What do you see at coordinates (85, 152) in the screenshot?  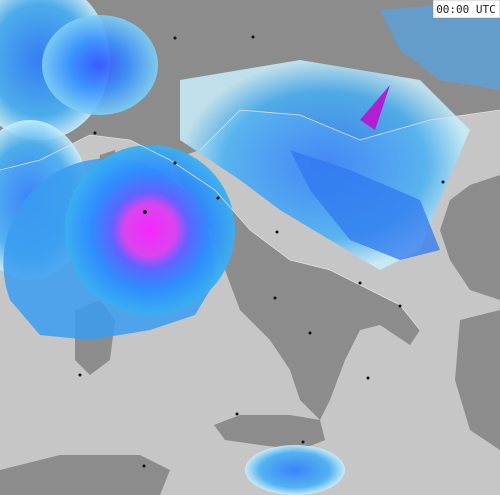 I see `coastline` at bounding box center [85, 152].